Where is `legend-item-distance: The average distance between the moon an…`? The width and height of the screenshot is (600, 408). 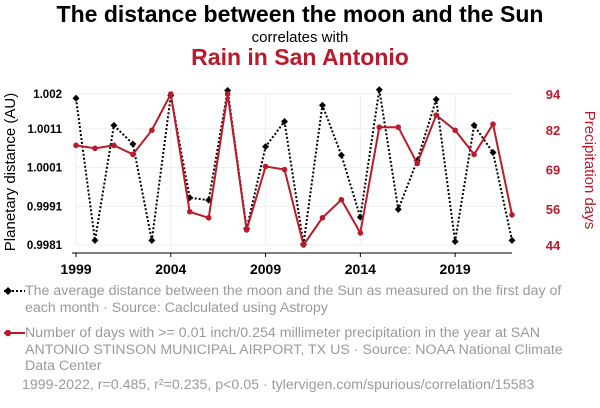 legend-item-distance: The average distance between the moon an… is located at coordinates (300, 299).